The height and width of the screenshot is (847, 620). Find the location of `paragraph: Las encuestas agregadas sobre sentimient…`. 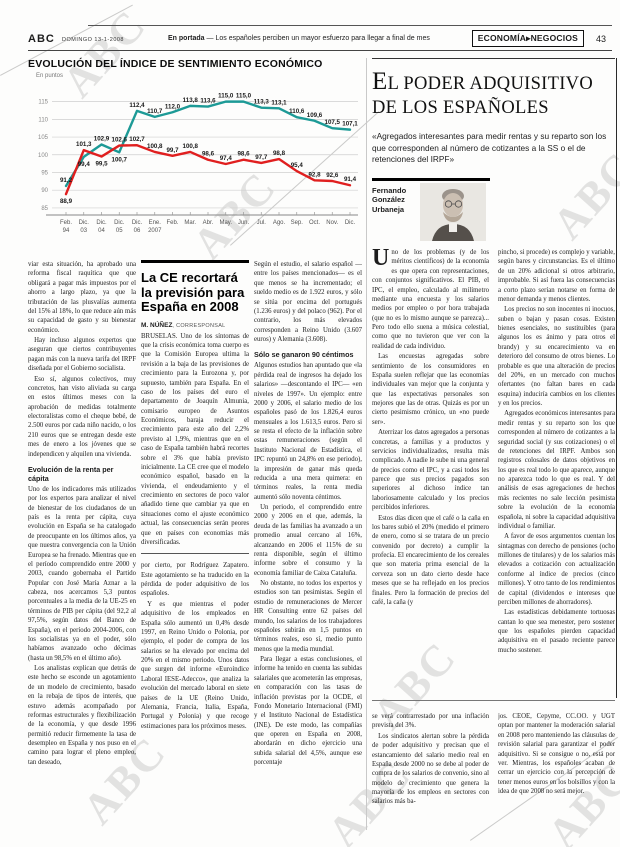

paragraph: Las encuestas agregadas sobre sentimient… is located at coordinates (430, 389).